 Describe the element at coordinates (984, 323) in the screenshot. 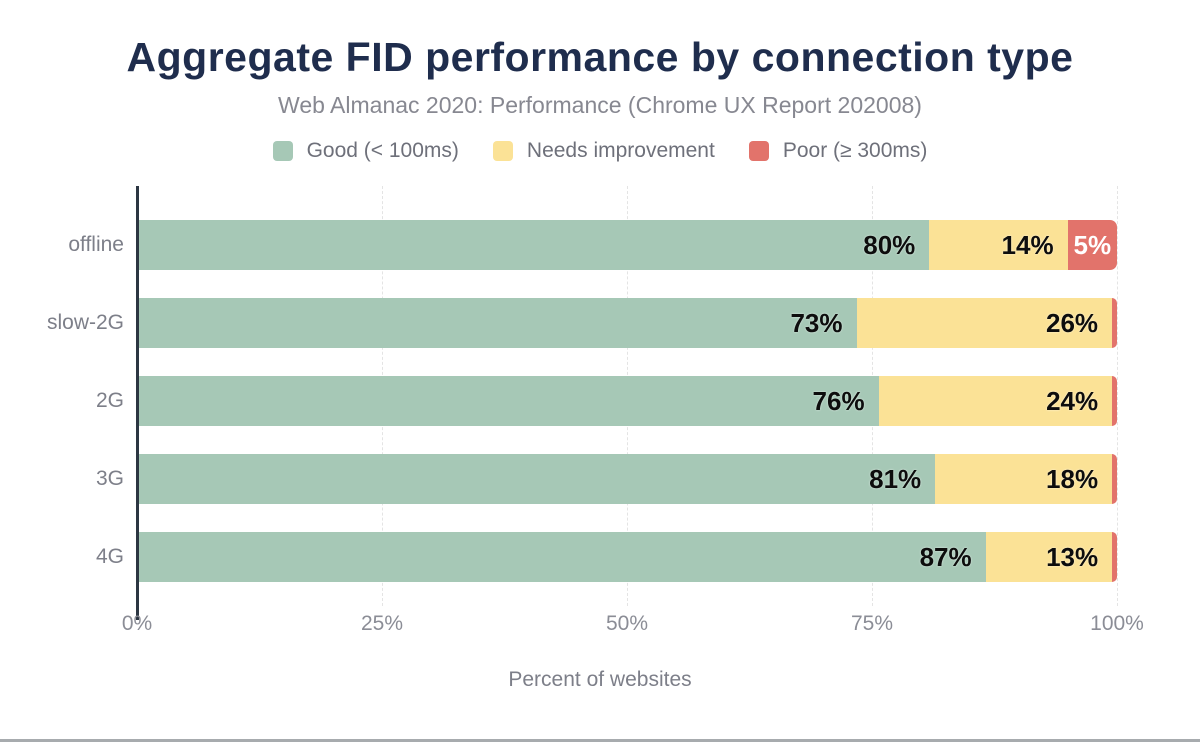

I see `bar-segment-needs-improvement: 26%` at that location.